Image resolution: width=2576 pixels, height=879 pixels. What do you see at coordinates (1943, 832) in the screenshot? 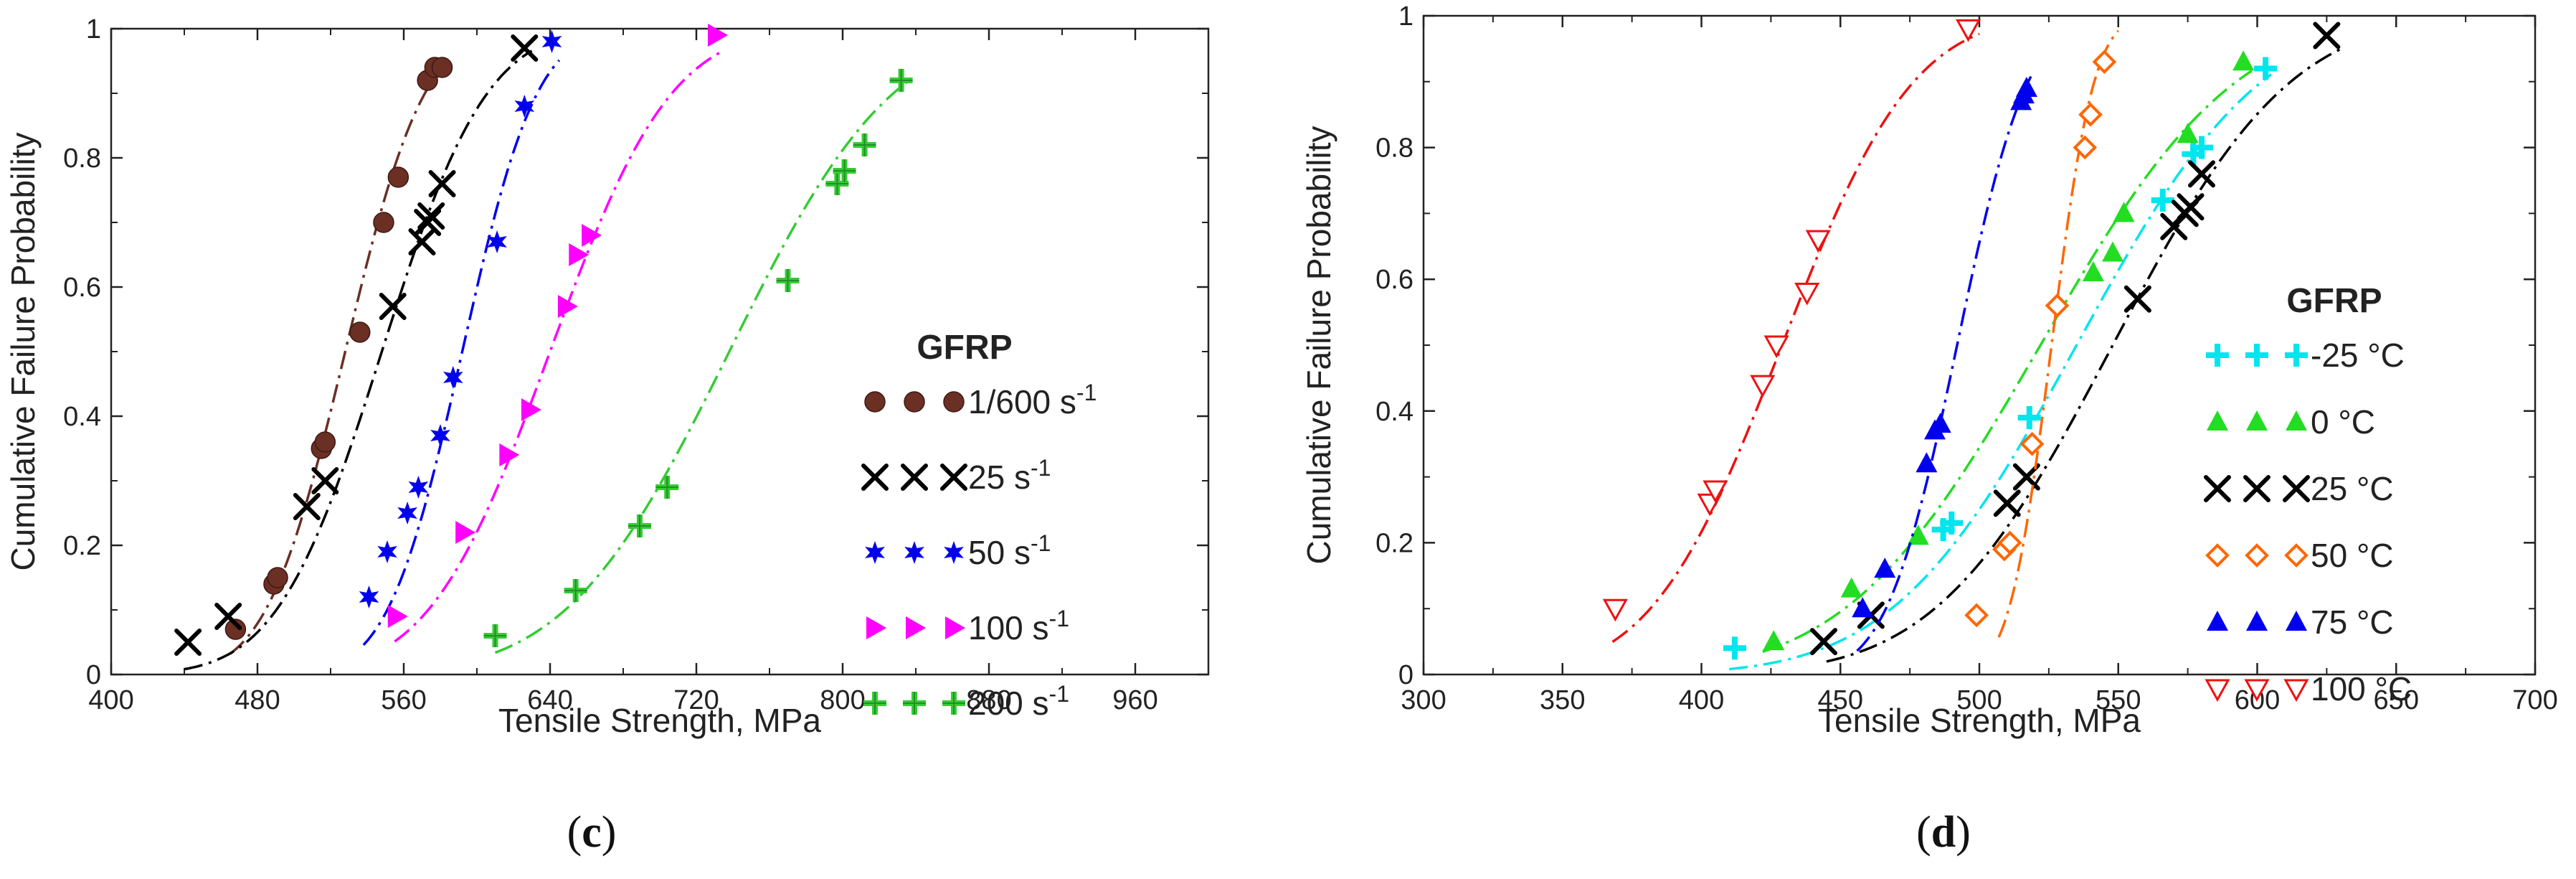
I see `panel-label: (d)` at bounding box center [1943, 832].